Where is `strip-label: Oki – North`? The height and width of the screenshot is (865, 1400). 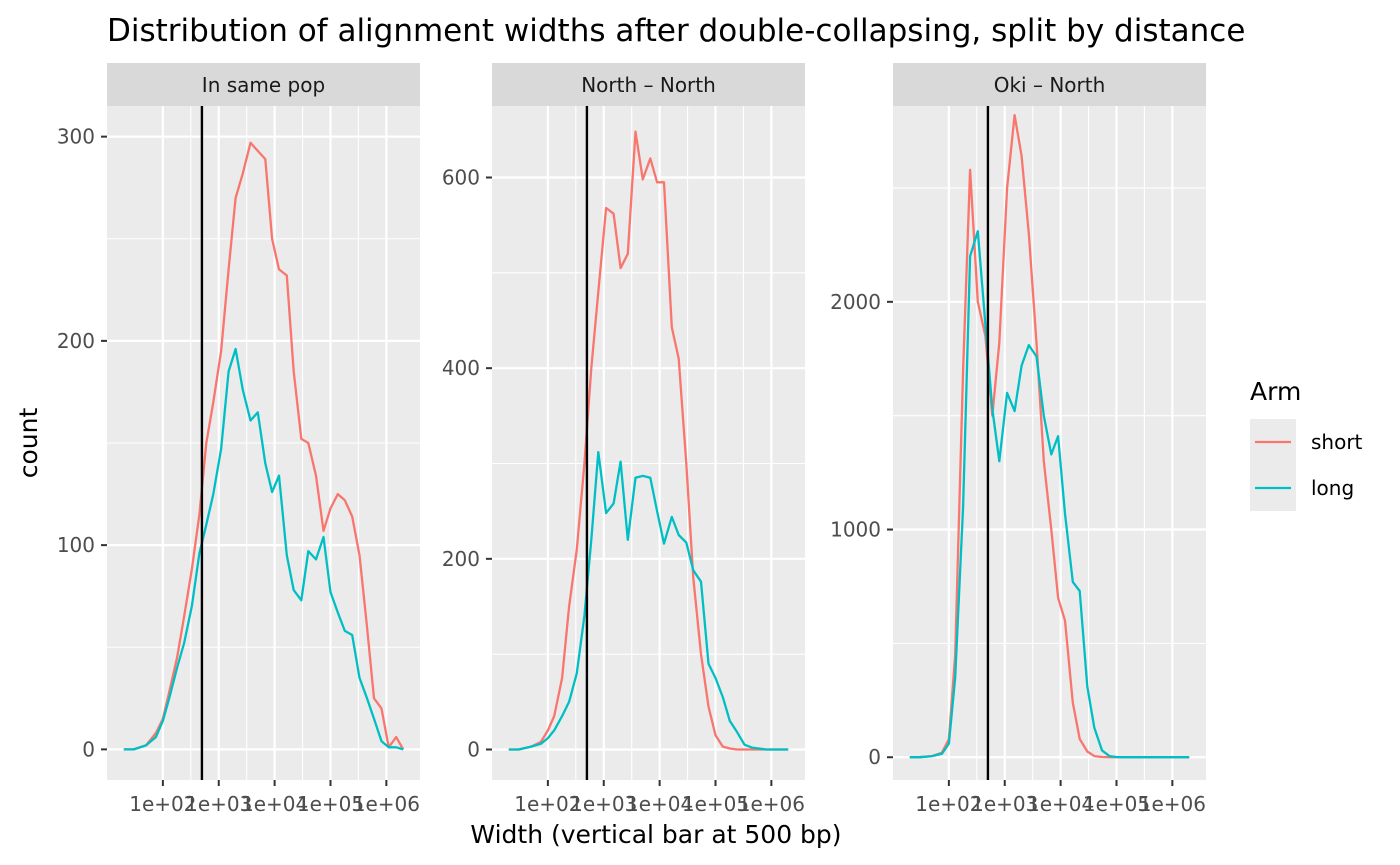
strip-label: Oki – North is located at coordinates (1050, 85).